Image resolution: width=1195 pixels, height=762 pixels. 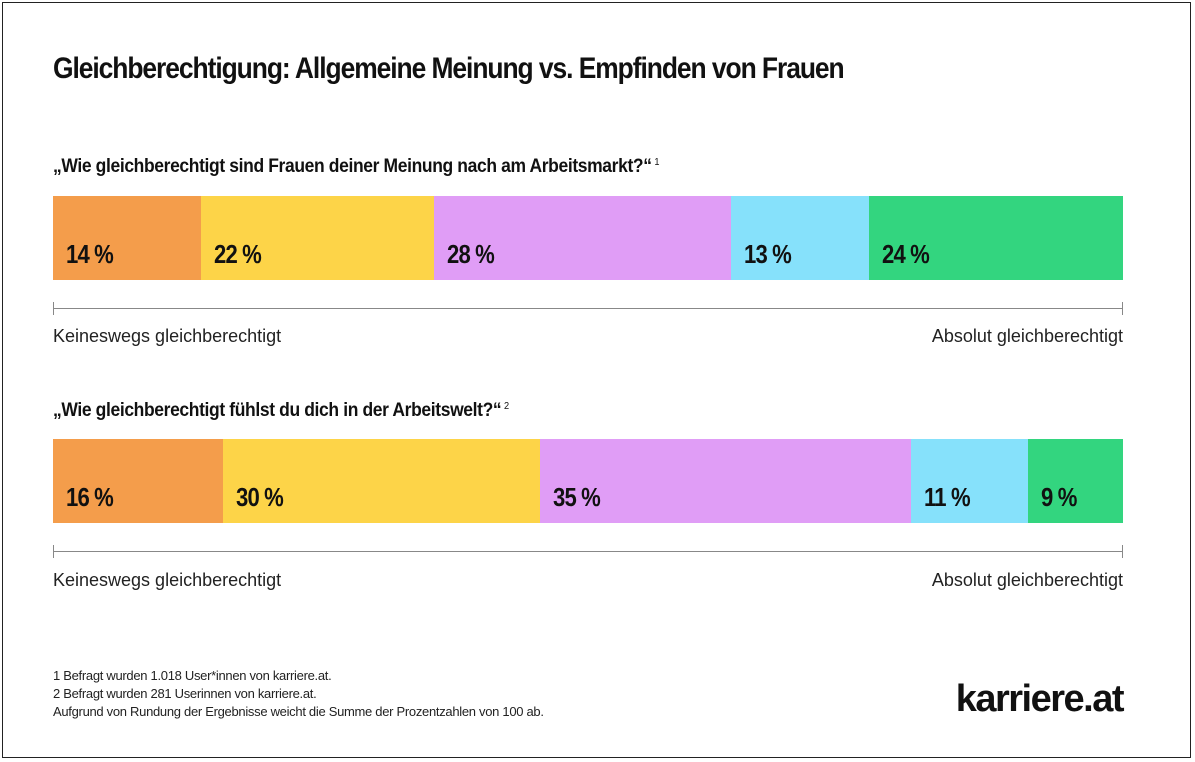 I want to click on data-label: 22 %, so click(x=238, y=254).